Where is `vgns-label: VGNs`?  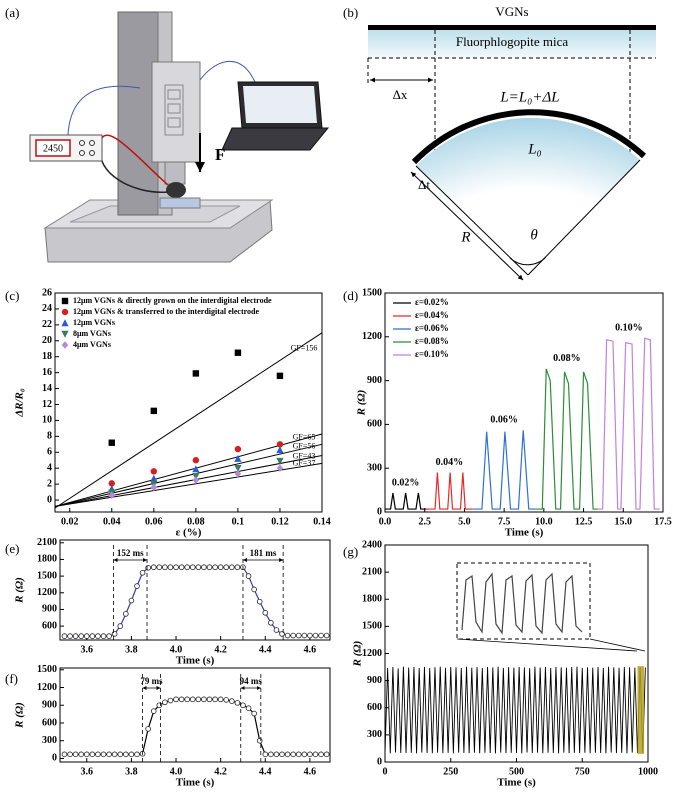 vgns-label: VGNs is located at coordinates (511, 11).